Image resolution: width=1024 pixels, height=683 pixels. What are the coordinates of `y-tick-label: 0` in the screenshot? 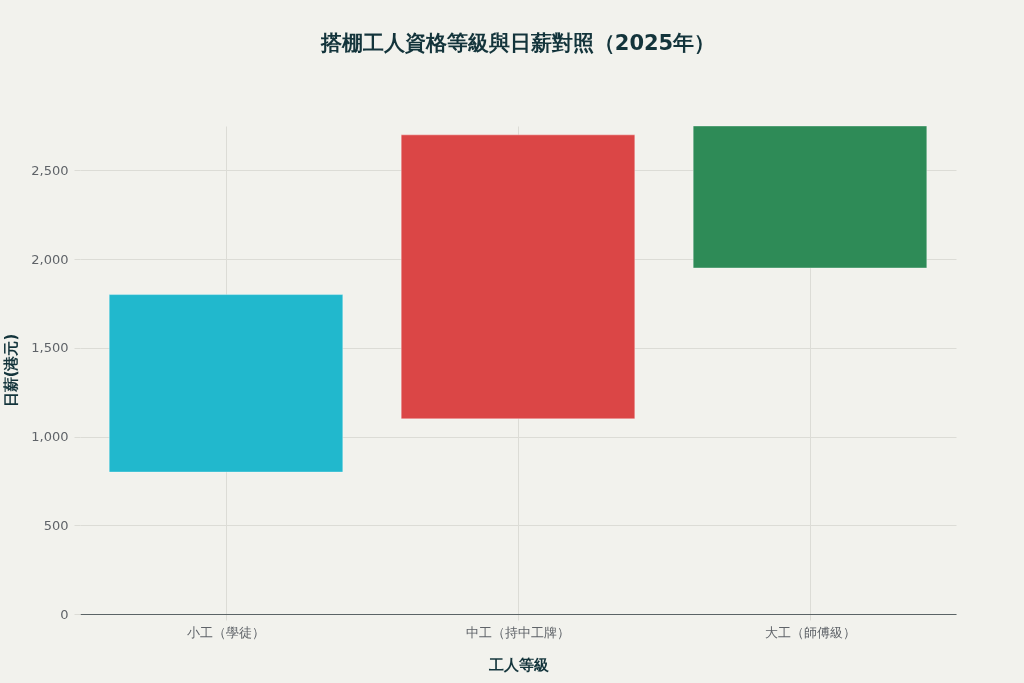 It's located at (64, 614).